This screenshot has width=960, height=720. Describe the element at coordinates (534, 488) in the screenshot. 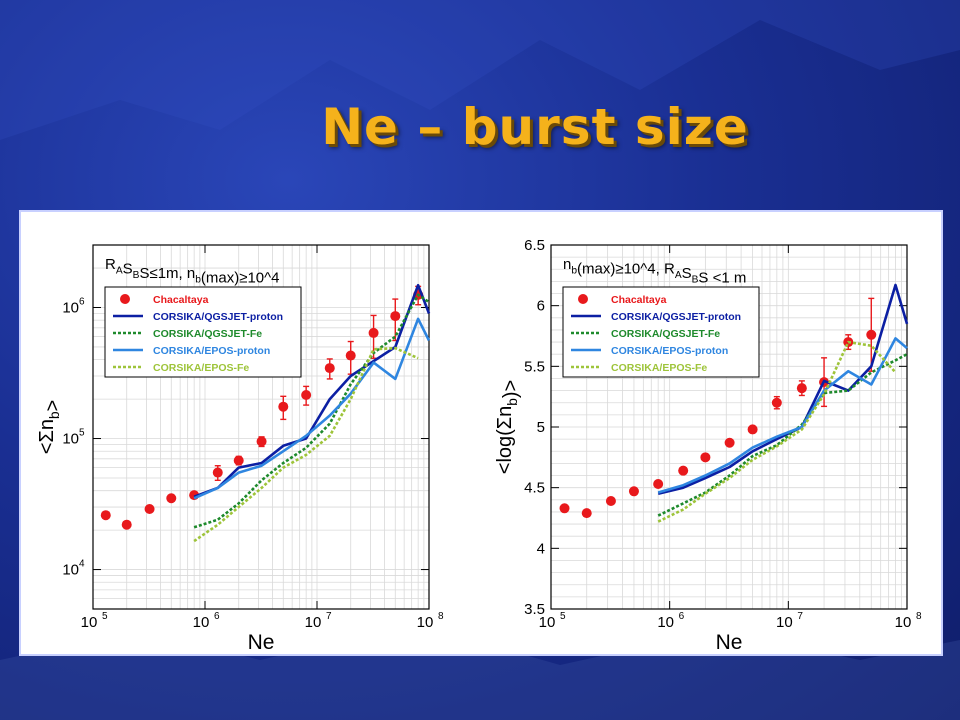

I see `y-tick-label: 4.5` at that location.